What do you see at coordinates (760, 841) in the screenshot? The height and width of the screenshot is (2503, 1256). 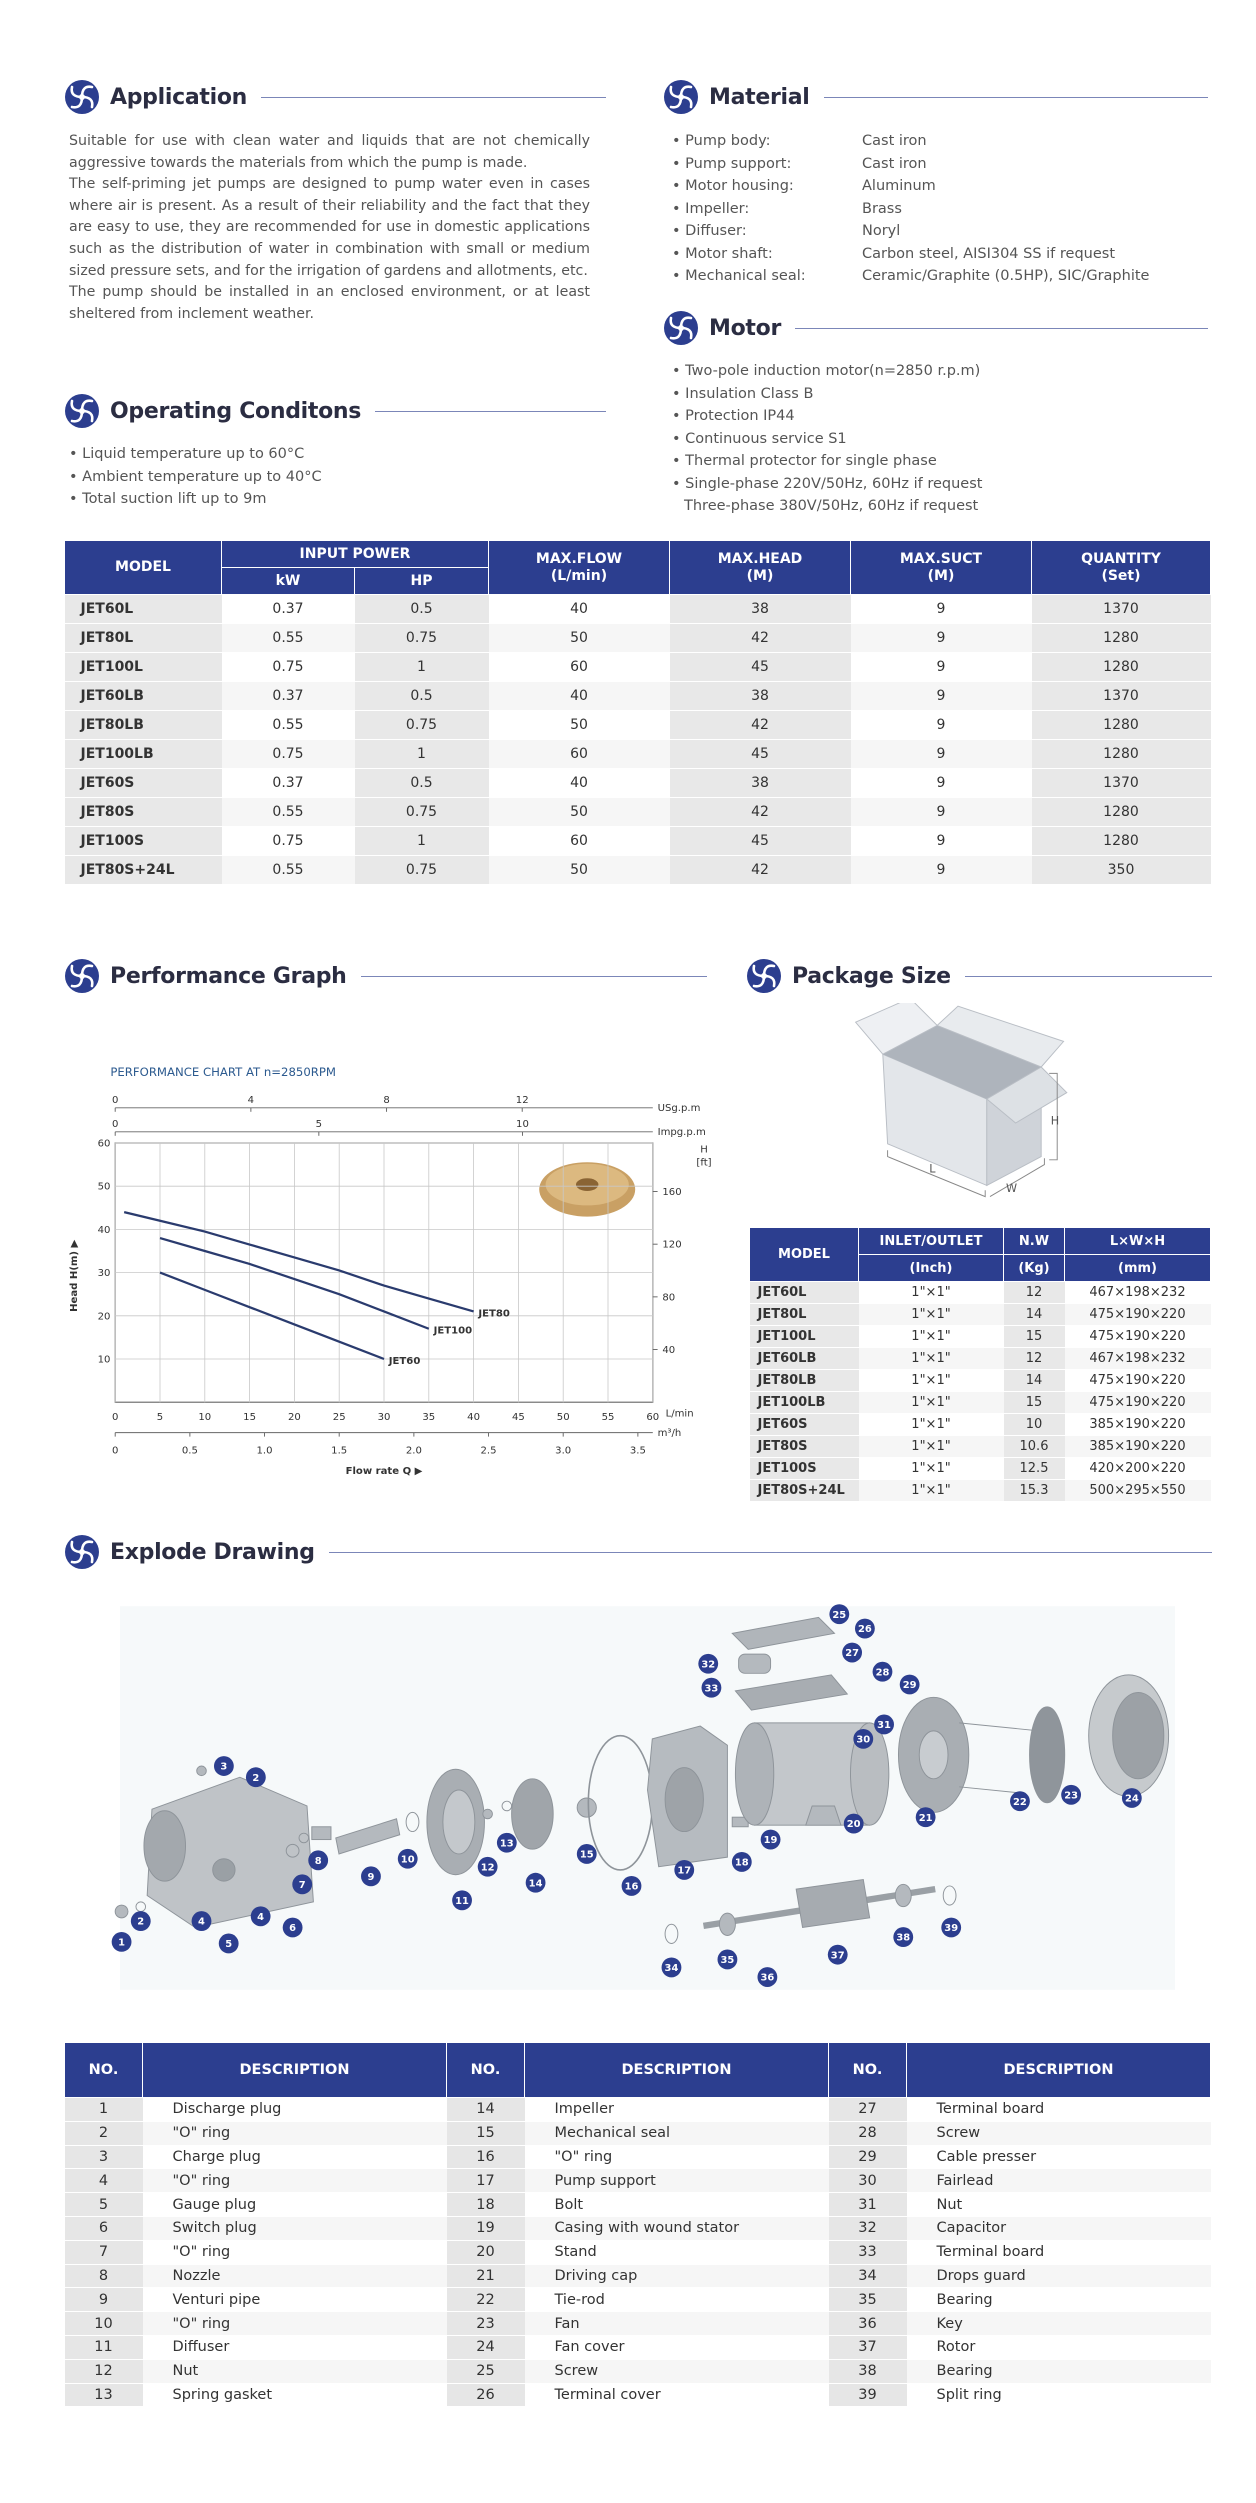 I see `table-cell: 45` at bounding box center [760, 841].